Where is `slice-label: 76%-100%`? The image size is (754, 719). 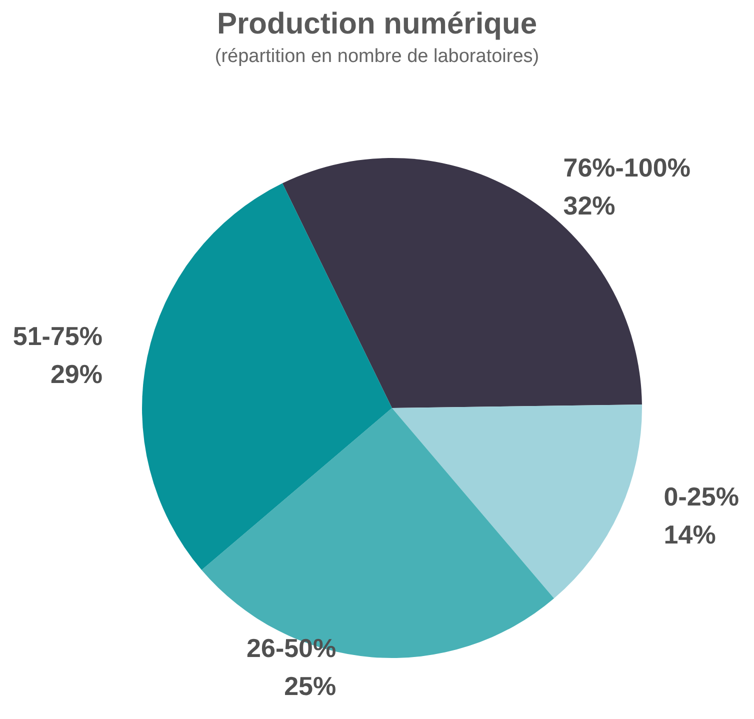
slice-label: 76%-100% is located at coordinates (626, 167).